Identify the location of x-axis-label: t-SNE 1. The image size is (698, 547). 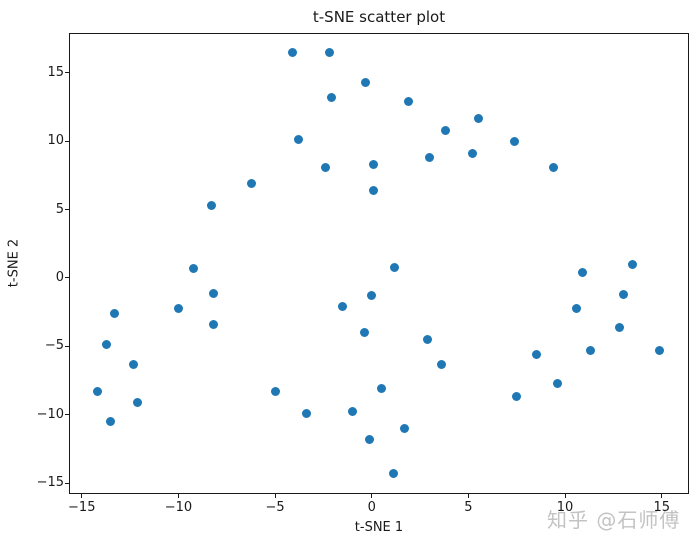
(379, 527).